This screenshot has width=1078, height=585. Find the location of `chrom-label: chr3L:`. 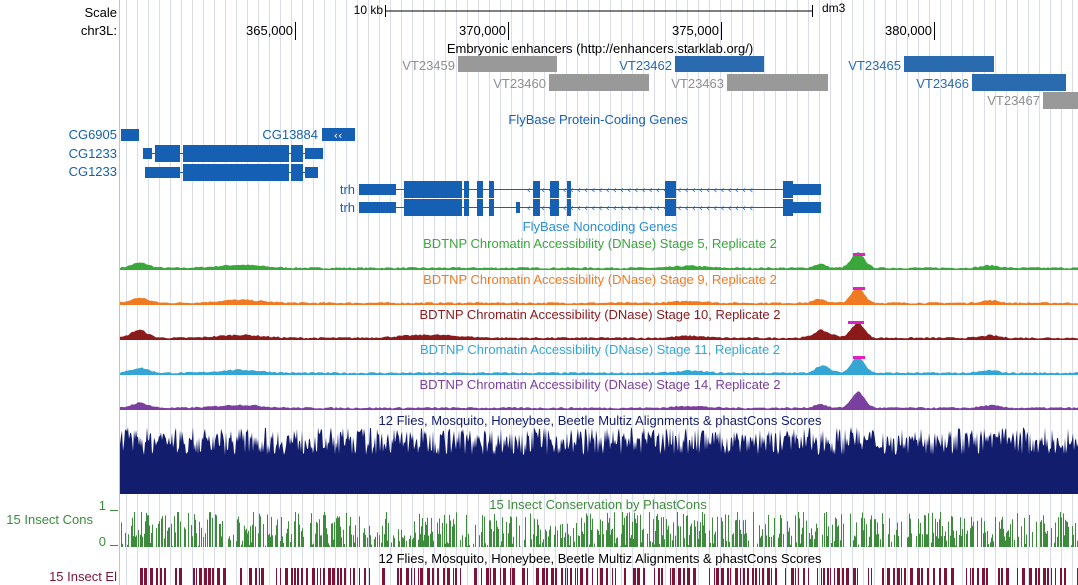

chrom-label: chr3L: is located at coordinates (99, 30).